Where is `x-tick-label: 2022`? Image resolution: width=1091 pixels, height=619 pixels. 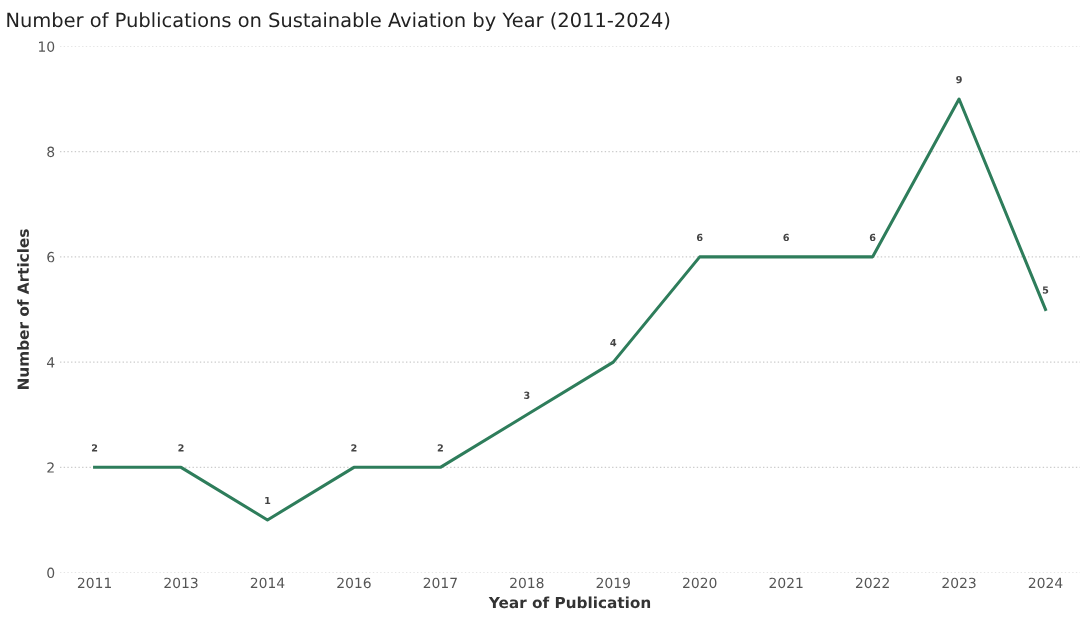 x-tick-label: 2022 is located at coordinates (872, 583).